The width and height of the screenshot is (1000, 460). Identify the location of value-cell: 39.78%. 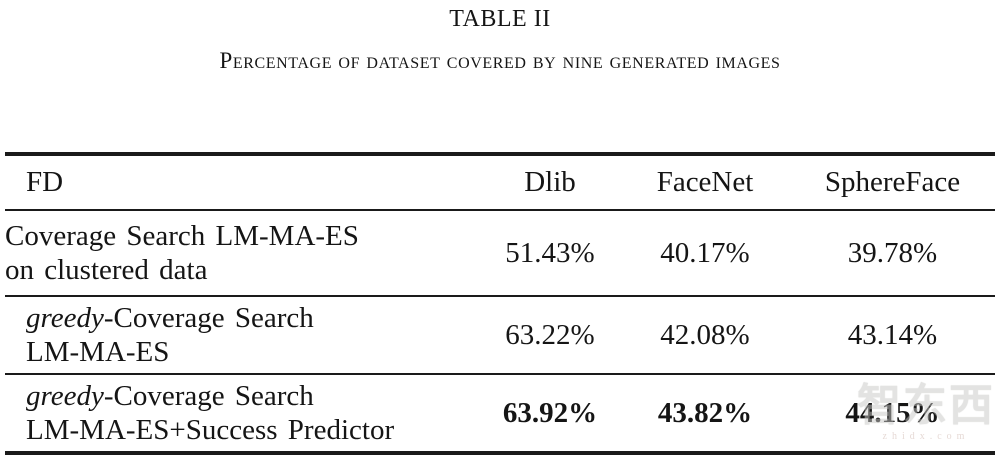
(892, 252).